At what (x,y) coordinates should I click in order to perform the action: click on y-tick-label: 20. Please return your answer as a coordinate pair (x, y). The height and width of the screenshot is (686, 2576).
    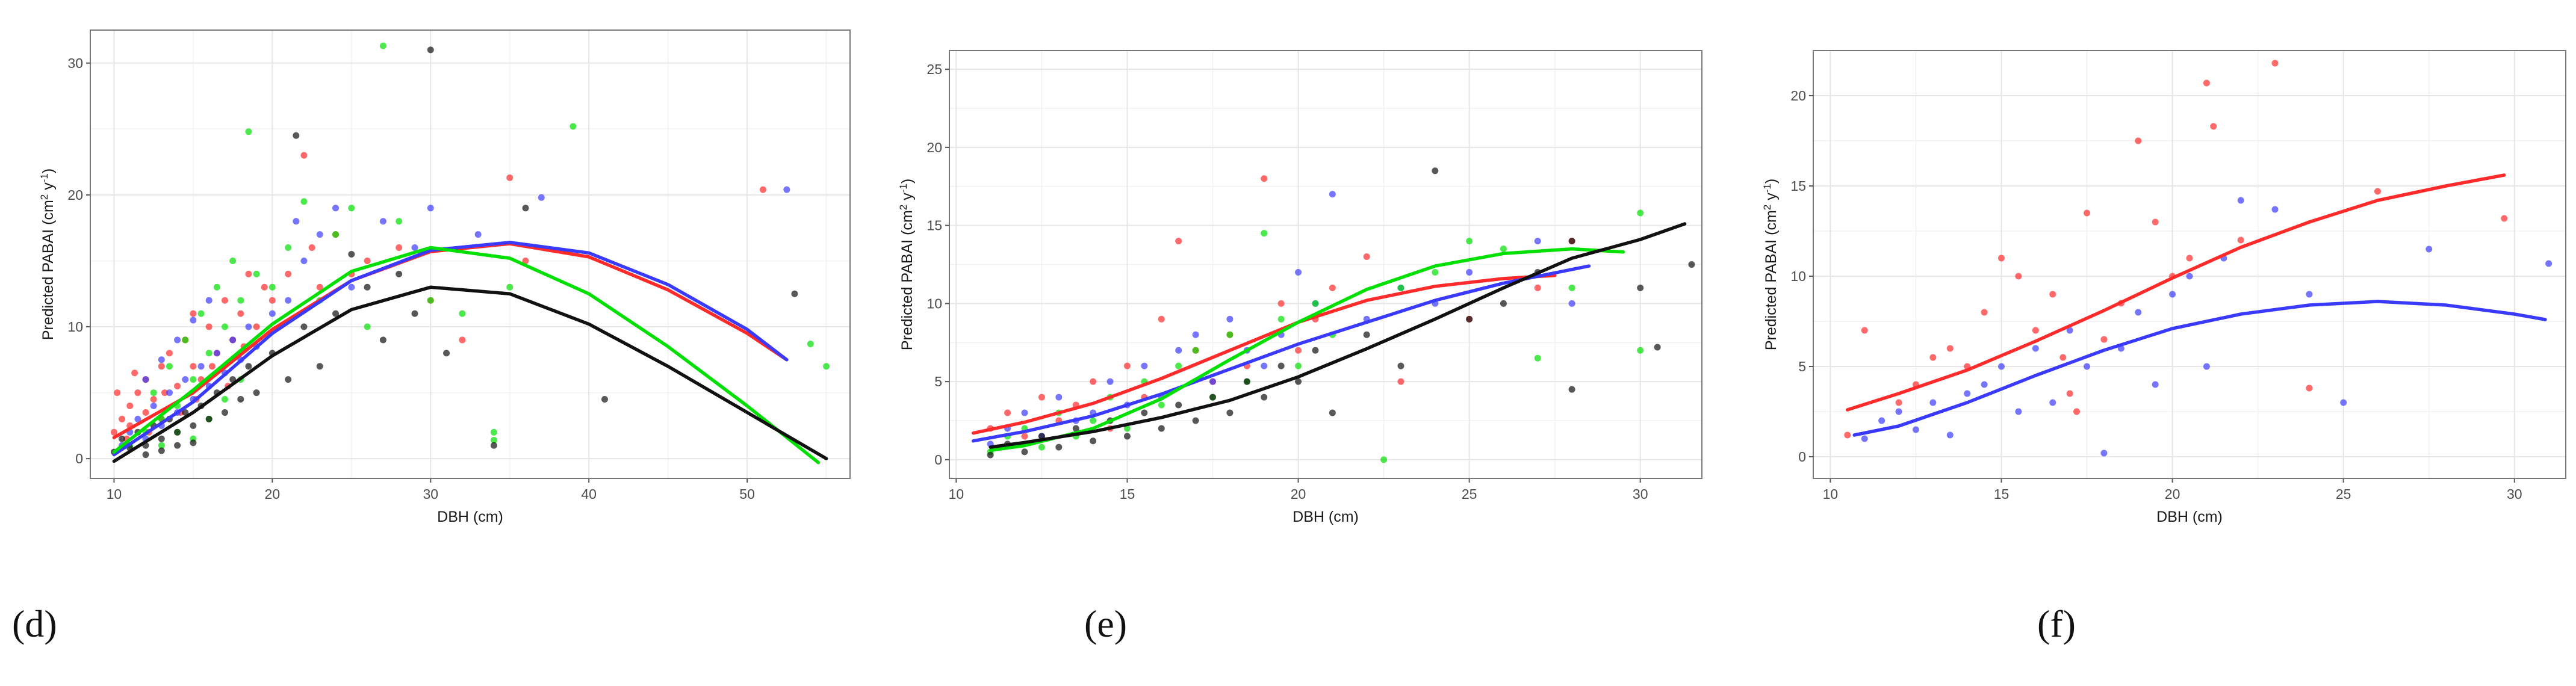
    Looking at the image, I should click on (934, 147).